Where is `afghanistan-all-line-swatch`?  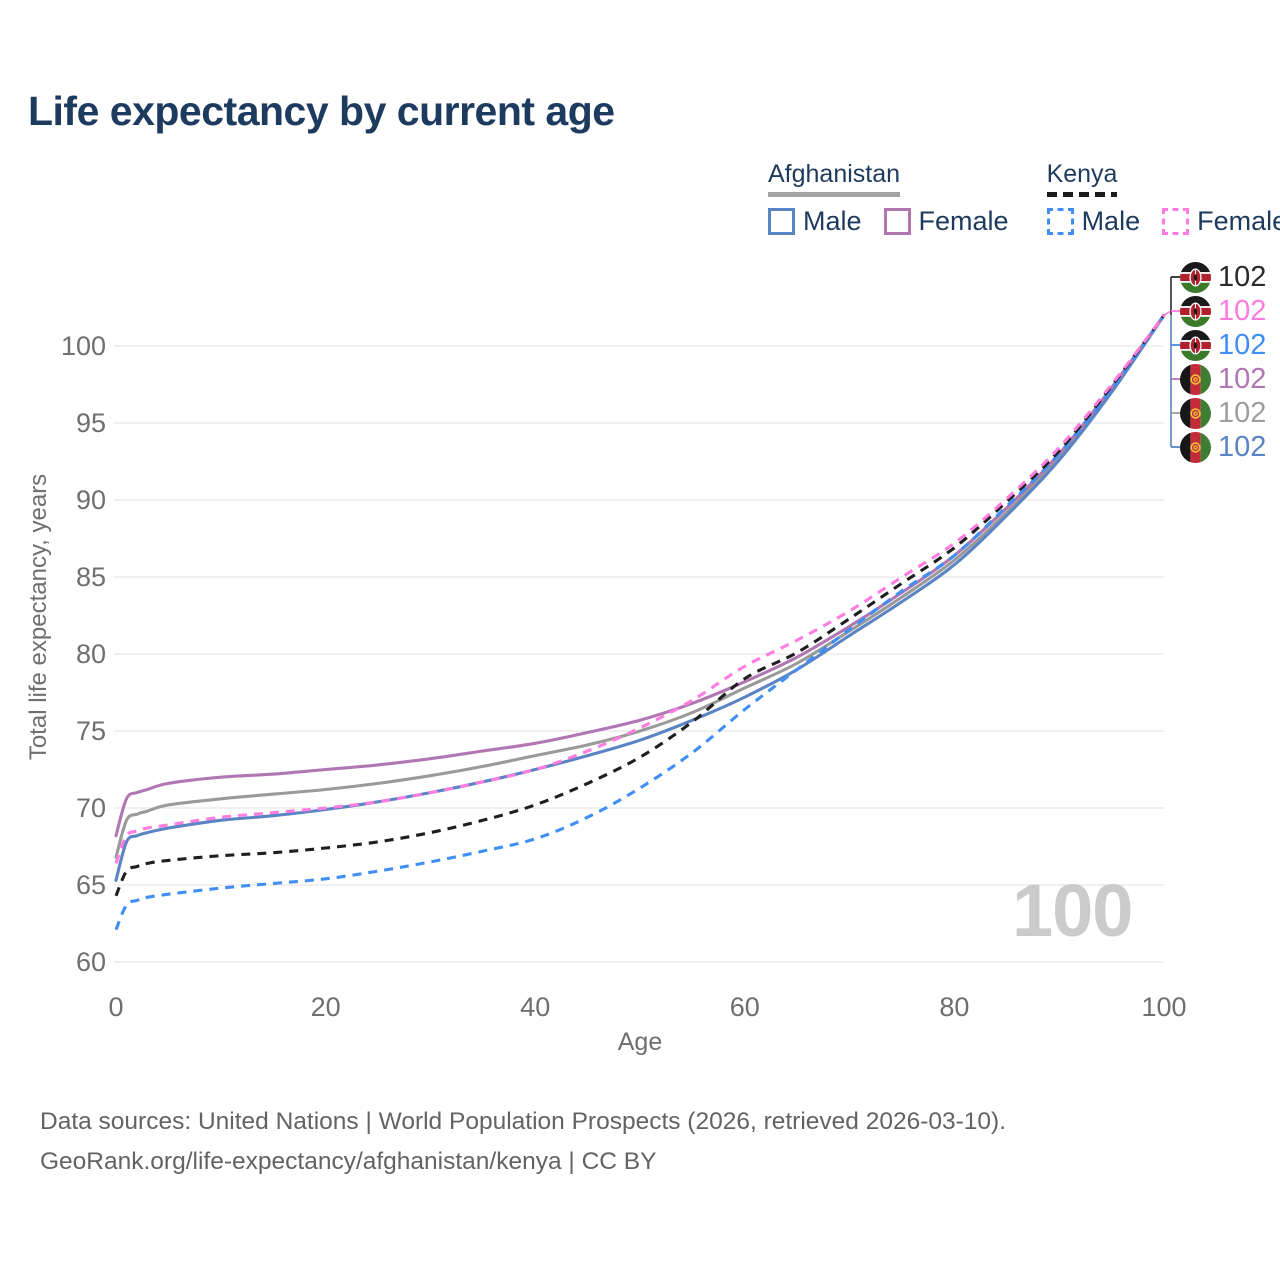 afghanistan-all-line-swatch is located at coordinates (834, 194).